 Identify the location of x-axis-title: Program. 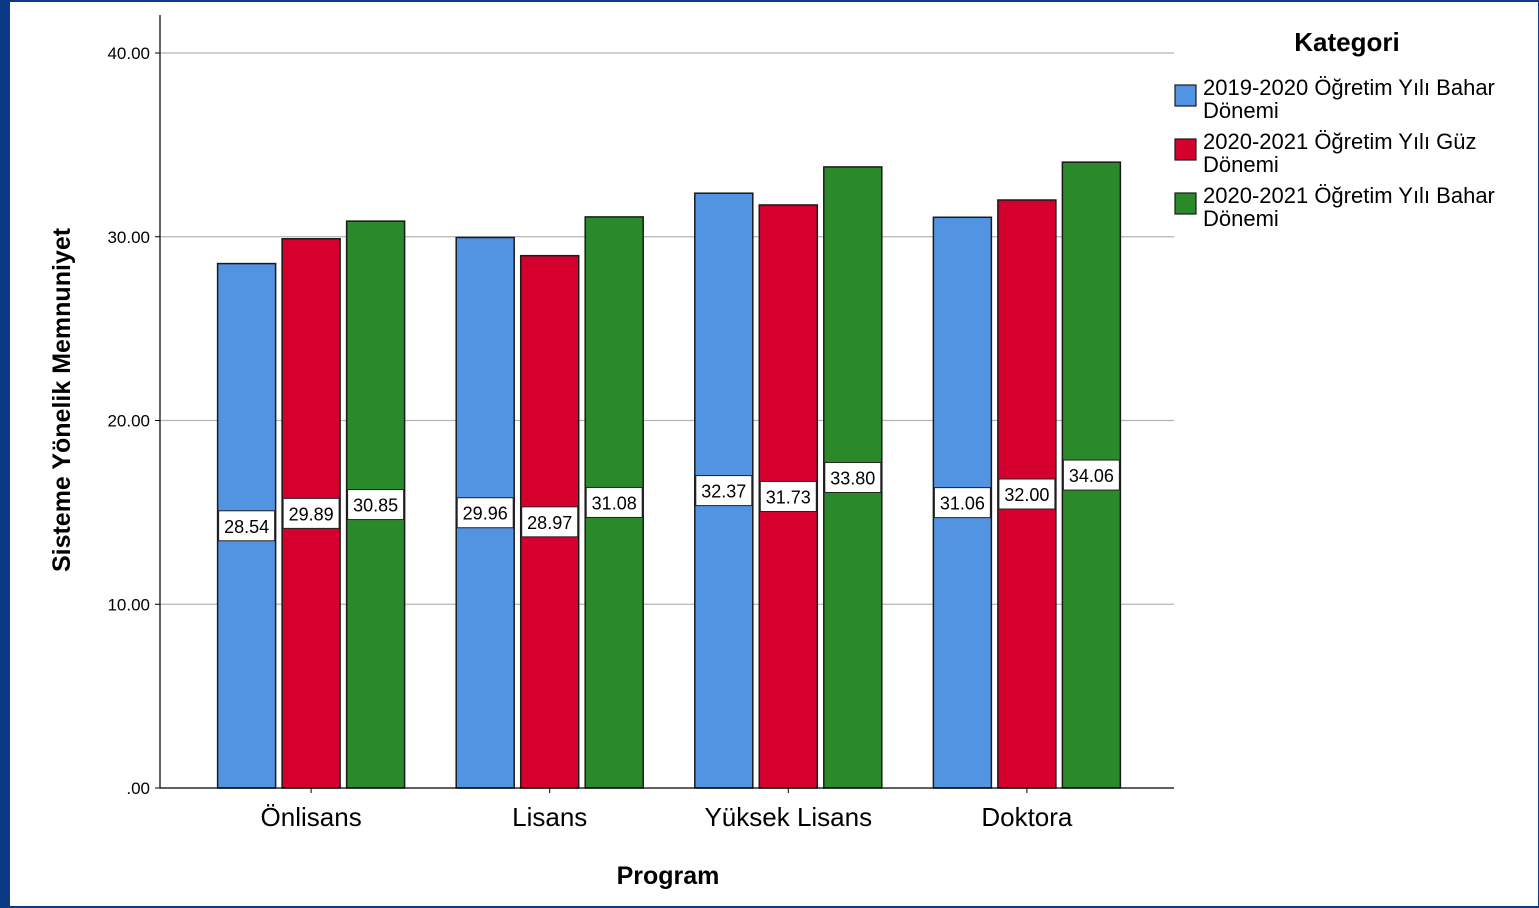
(668, 876).